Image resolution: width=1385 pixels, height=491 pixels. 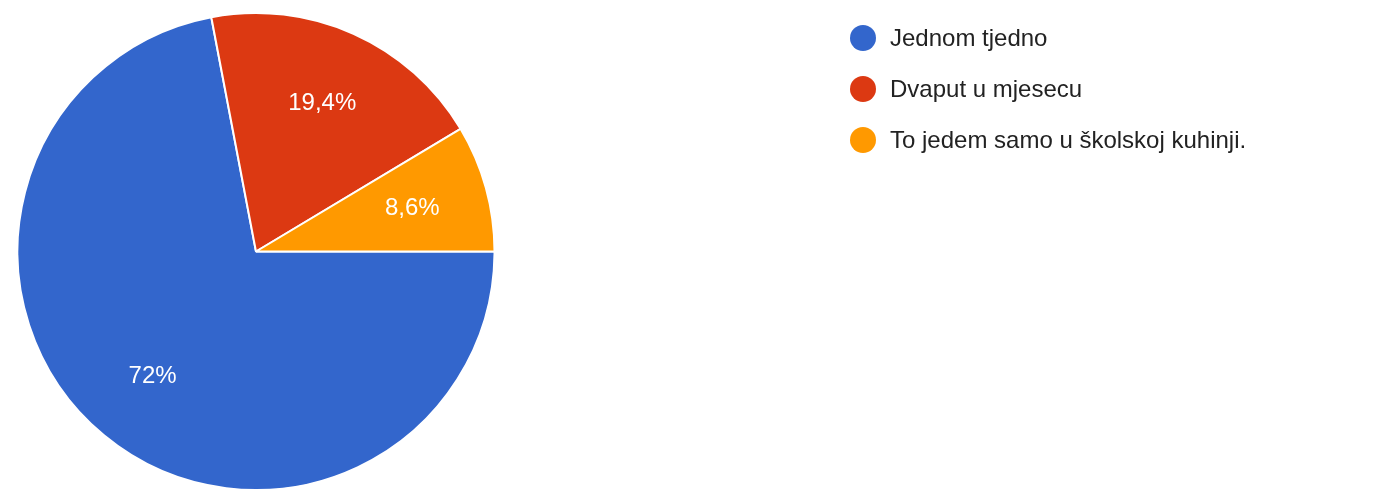 What do you see at coordinates (969, 37) in the screenshot?
I see `legend-label: Jednom tjedno` at bounding box center [969, 37].